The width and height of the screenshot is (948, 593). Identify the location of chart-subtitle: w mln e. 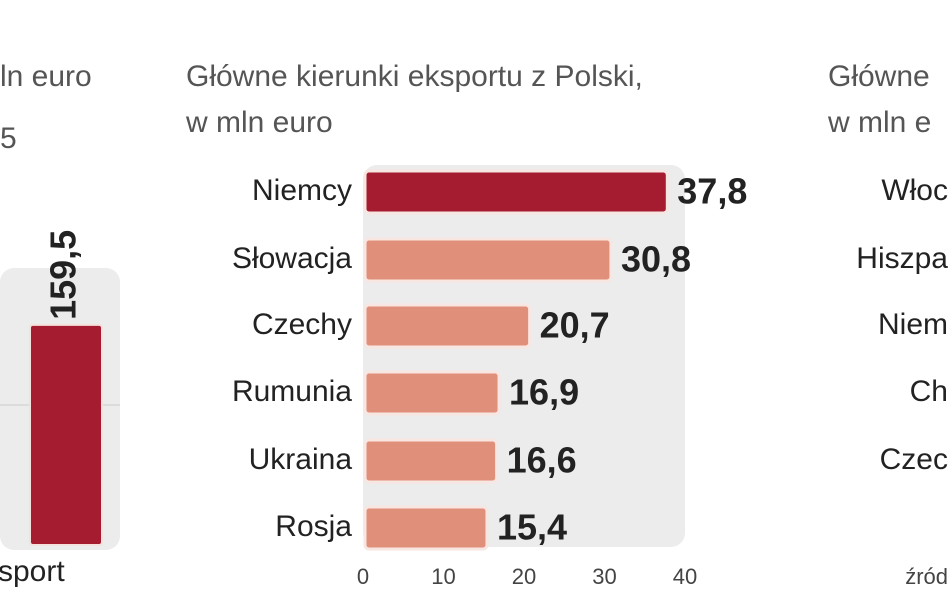
(879, 122).